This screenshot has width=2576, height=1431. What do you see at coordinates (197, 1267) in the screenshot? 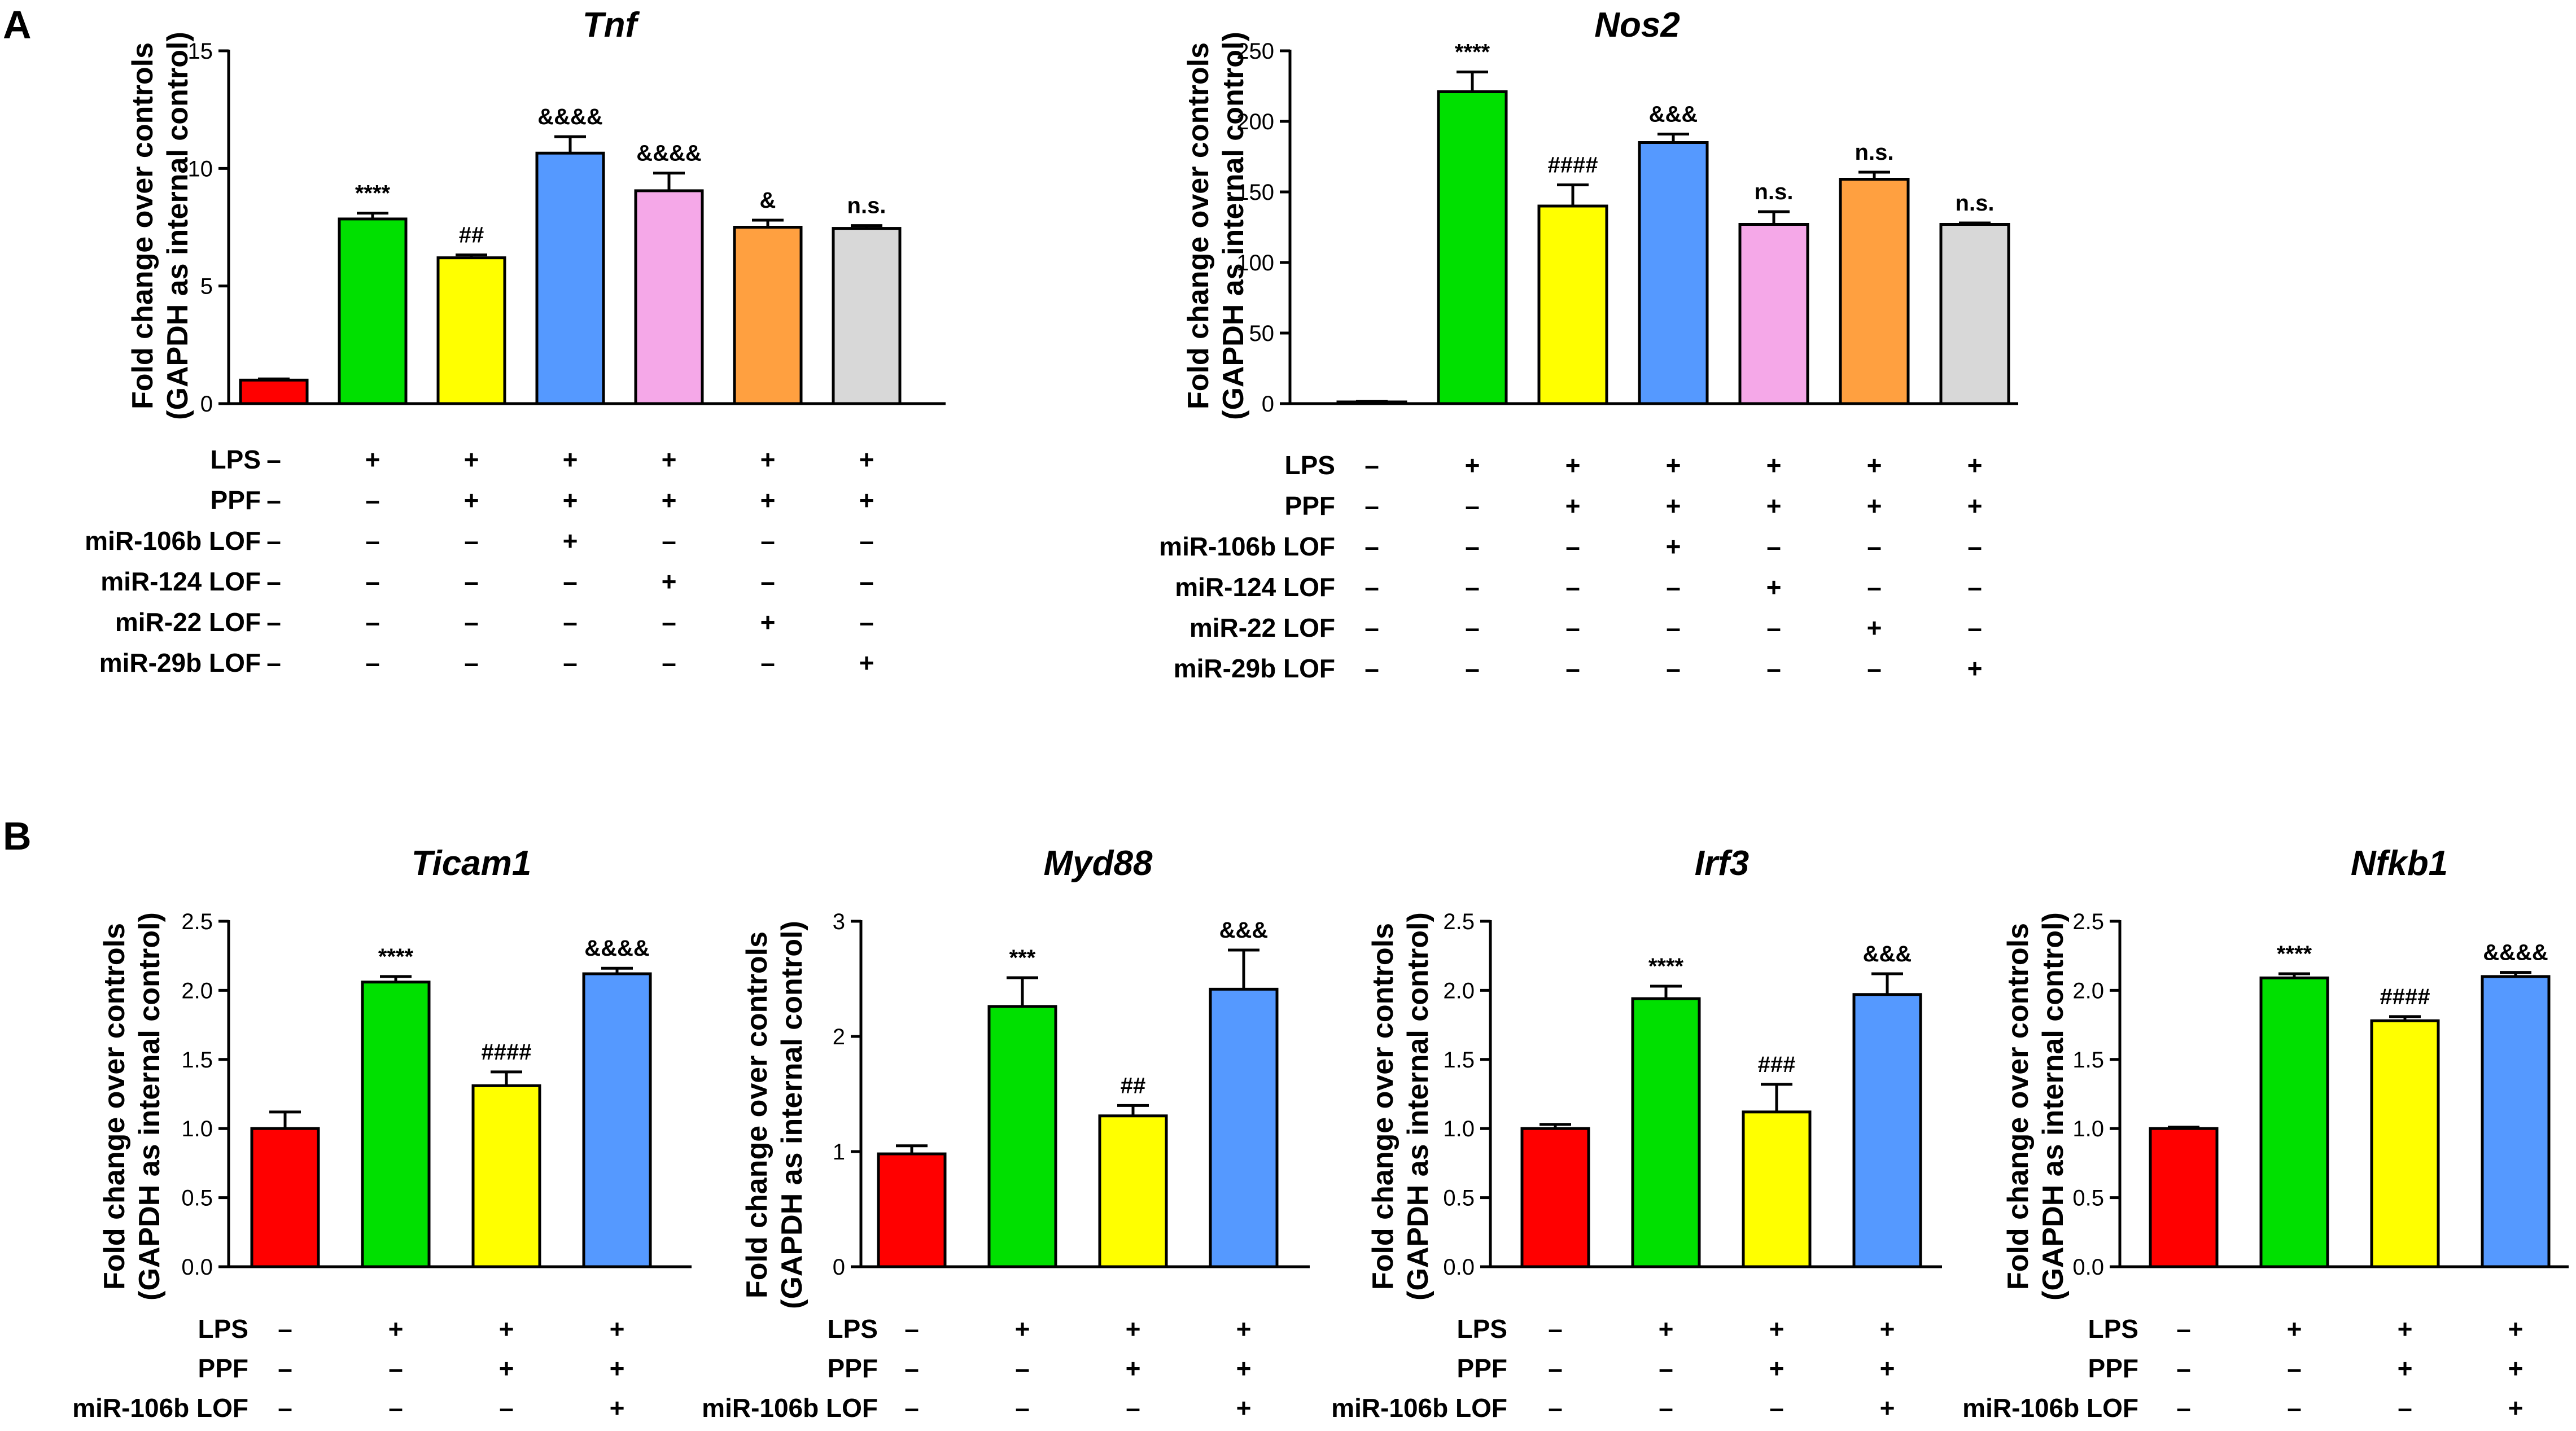
I see `y-tick-label: 0.0` at bounding box center [197, 1267].